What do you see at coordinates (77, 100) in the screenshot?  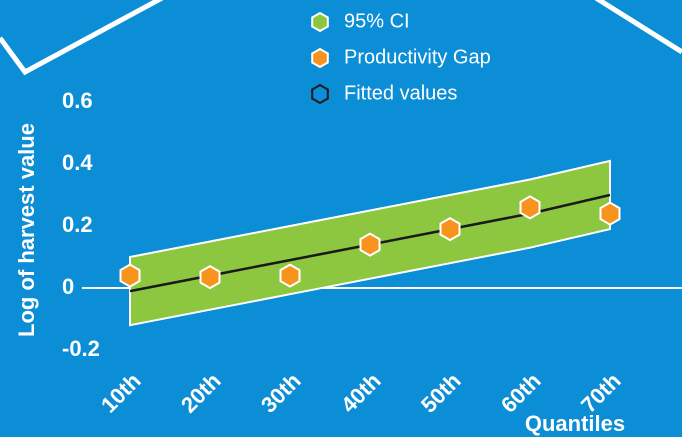 I see `y-tick-label: 0.6` at bounding box center [77, 100].